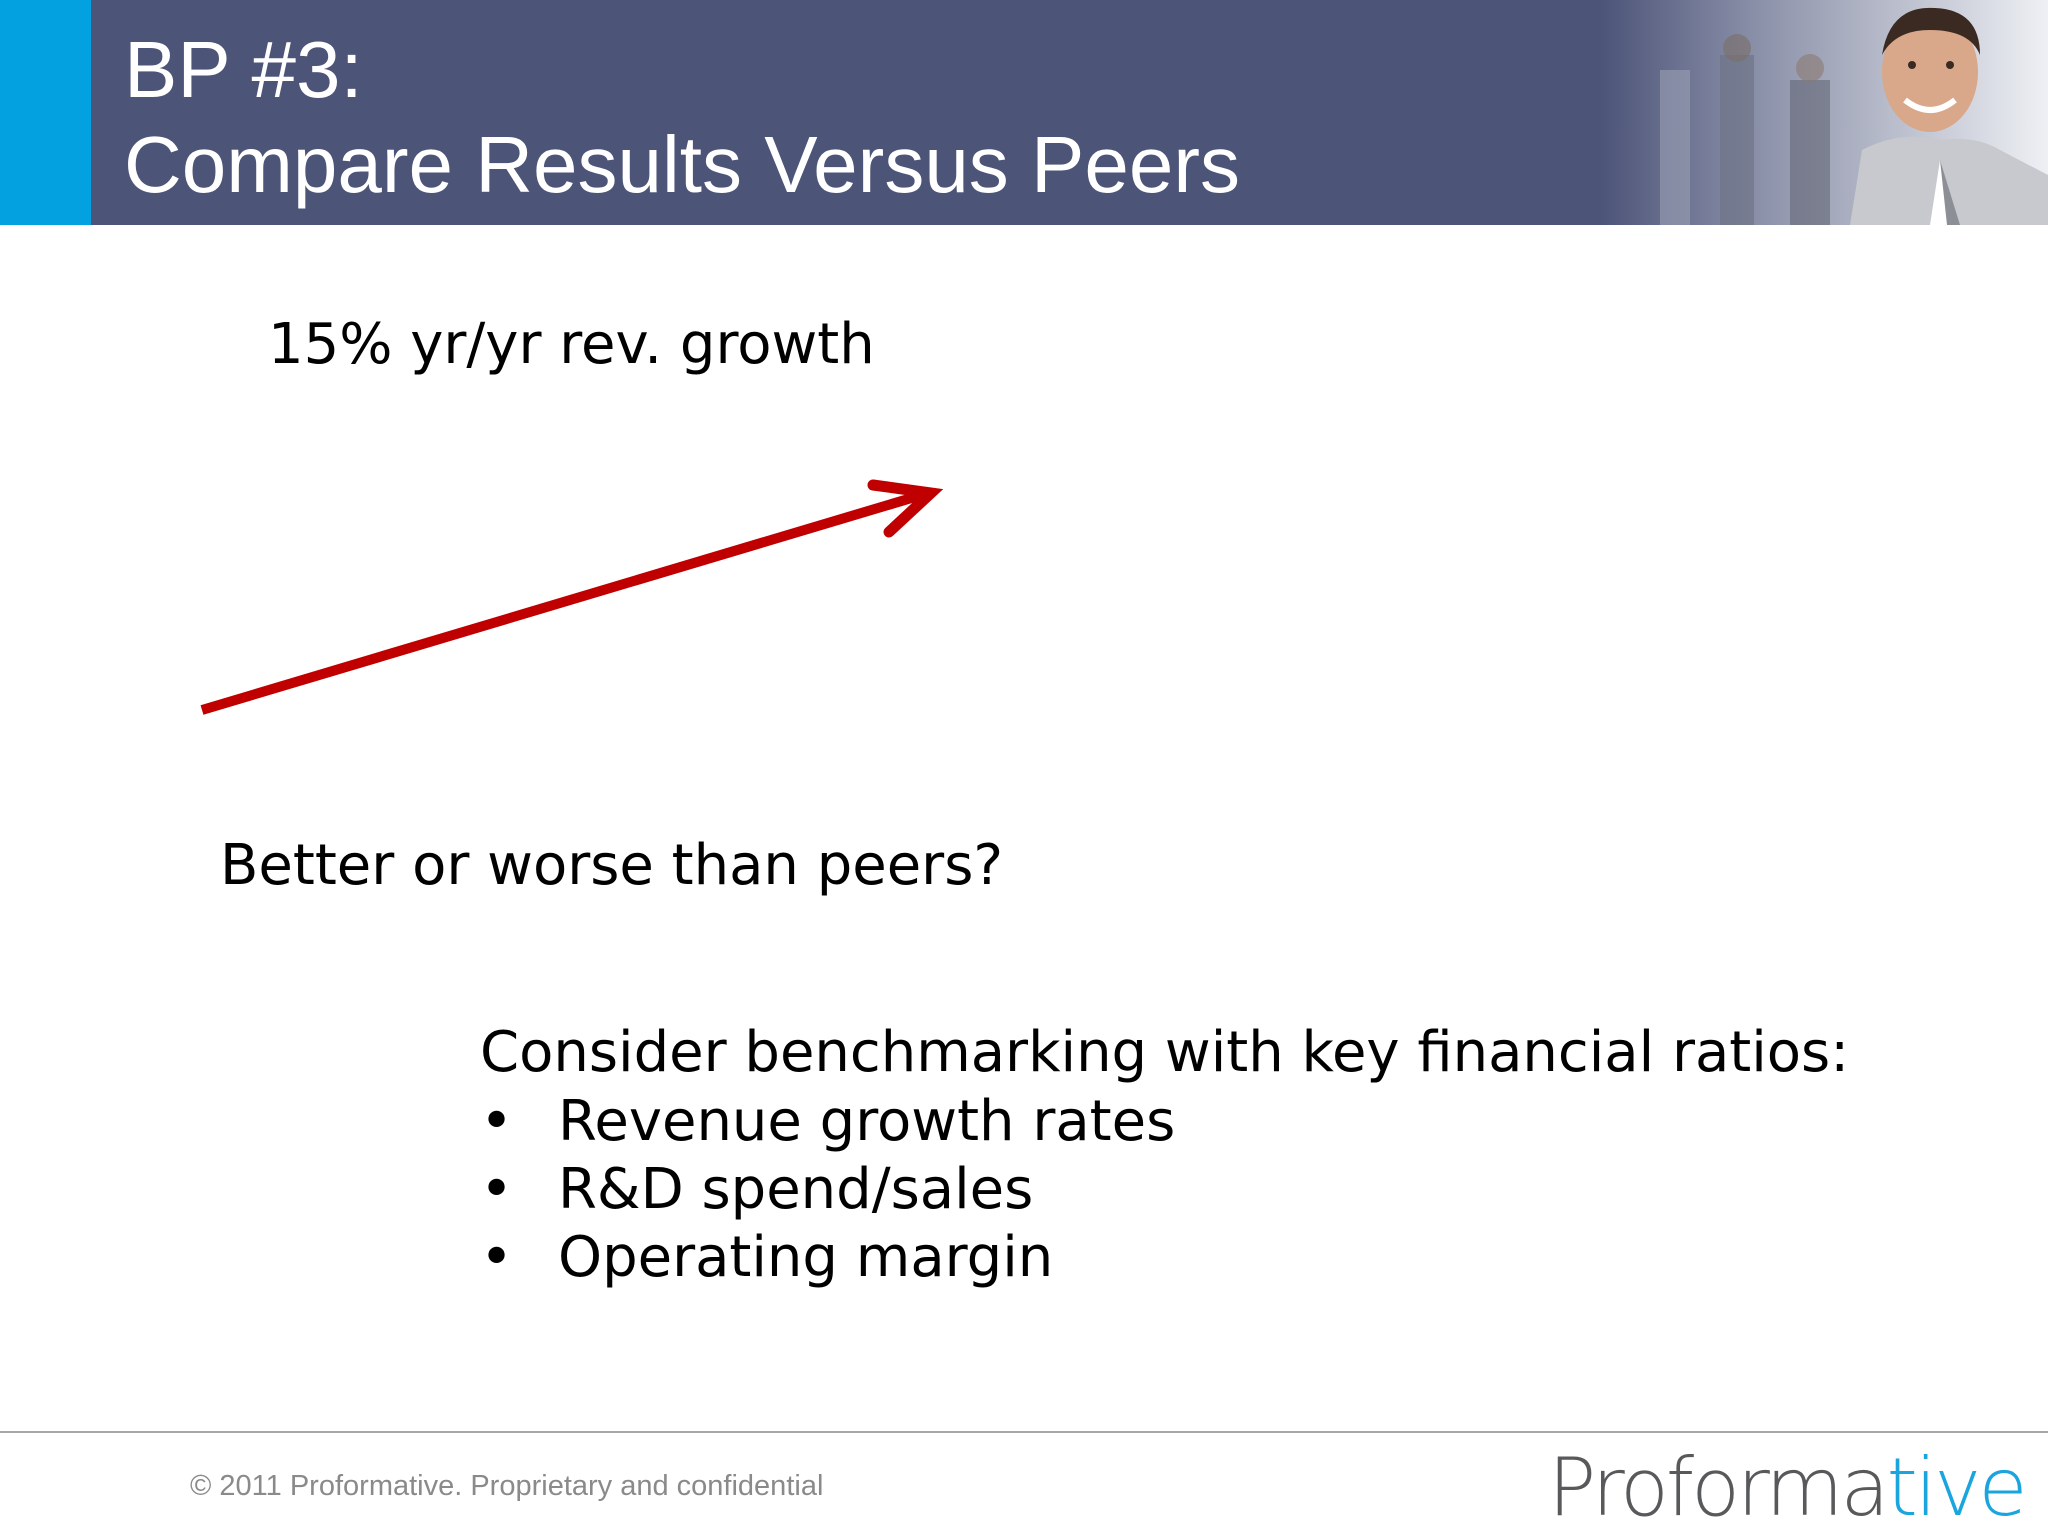 The image size is (2048, 1538). I want to click on slide-title-line-1: BP #3:, so click(243, 69).